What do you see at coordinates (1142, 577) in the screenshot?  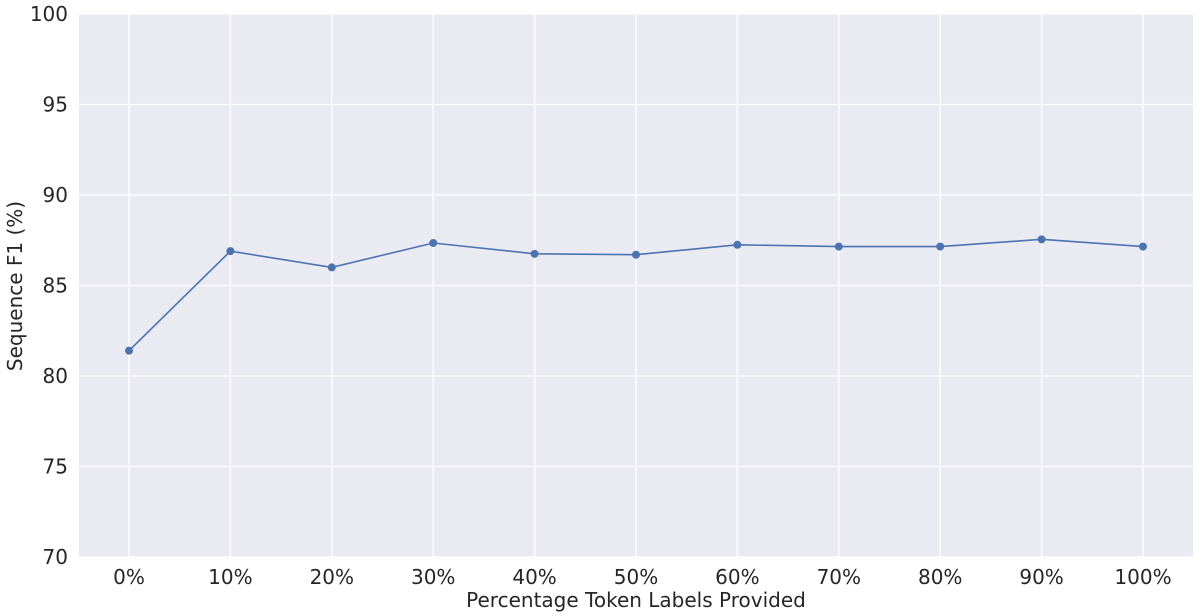 I see `x-tick-label: 100%` at bounding box center [1142, 577].